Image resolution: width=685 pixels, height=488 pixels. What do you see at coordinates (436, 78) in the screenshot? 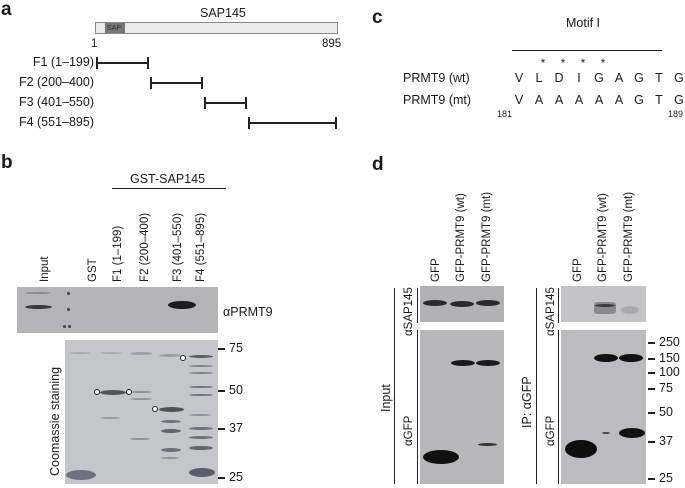
I see `wt-row-label: PRMT9 (wt)` at bounding box center [436, 78].